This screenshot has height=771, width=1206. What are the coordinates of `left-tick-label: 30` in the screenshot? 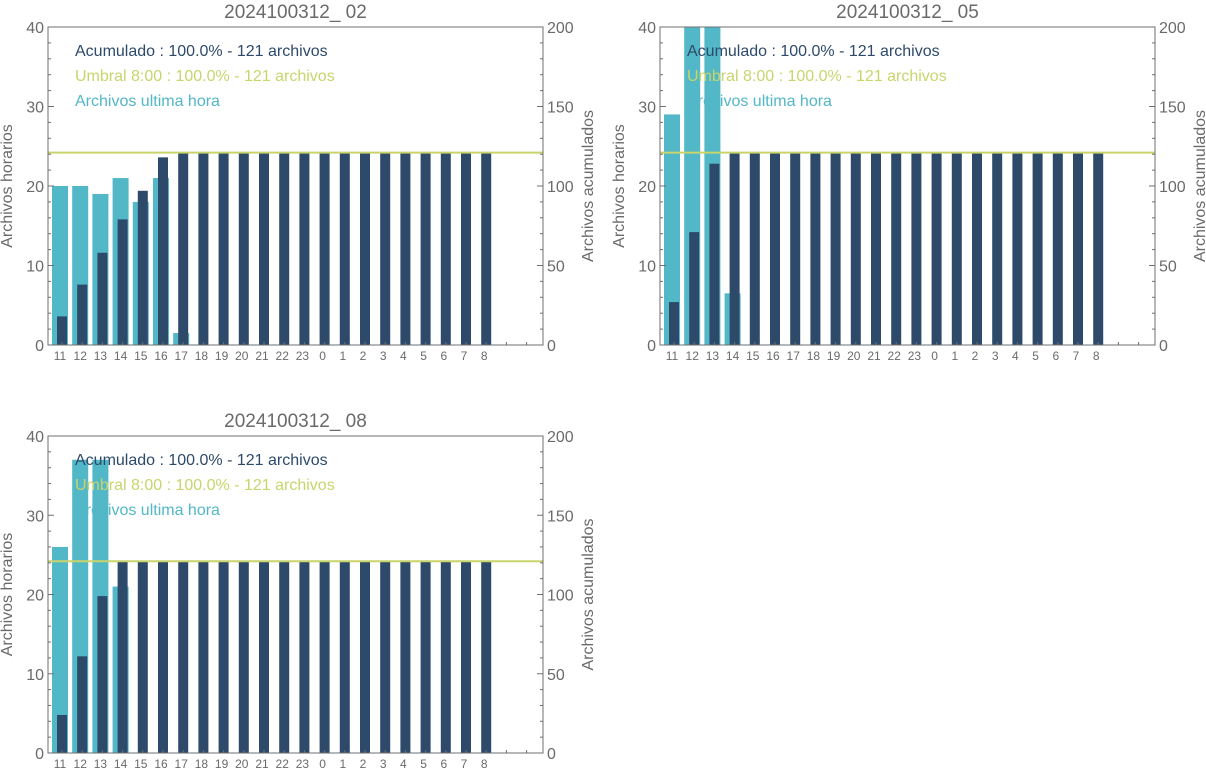 It's located at (35, 516).